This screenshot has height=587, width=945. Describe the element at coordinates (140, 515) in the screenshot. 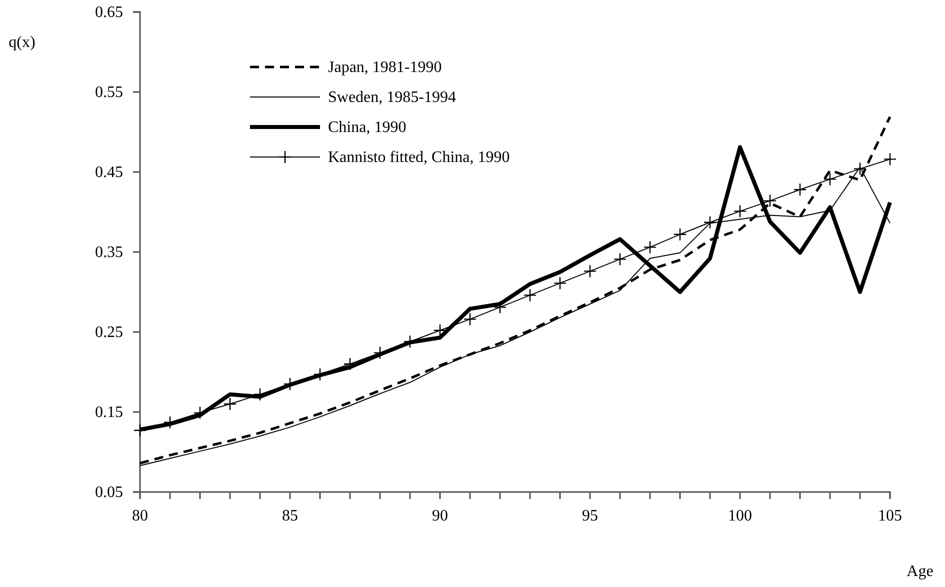

I see `x-tick-label: 80` at that location.